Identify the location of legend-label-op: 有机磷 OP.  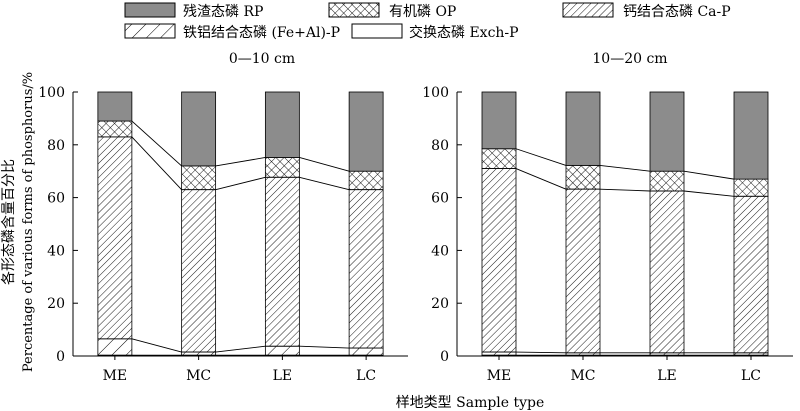
(422, 12).